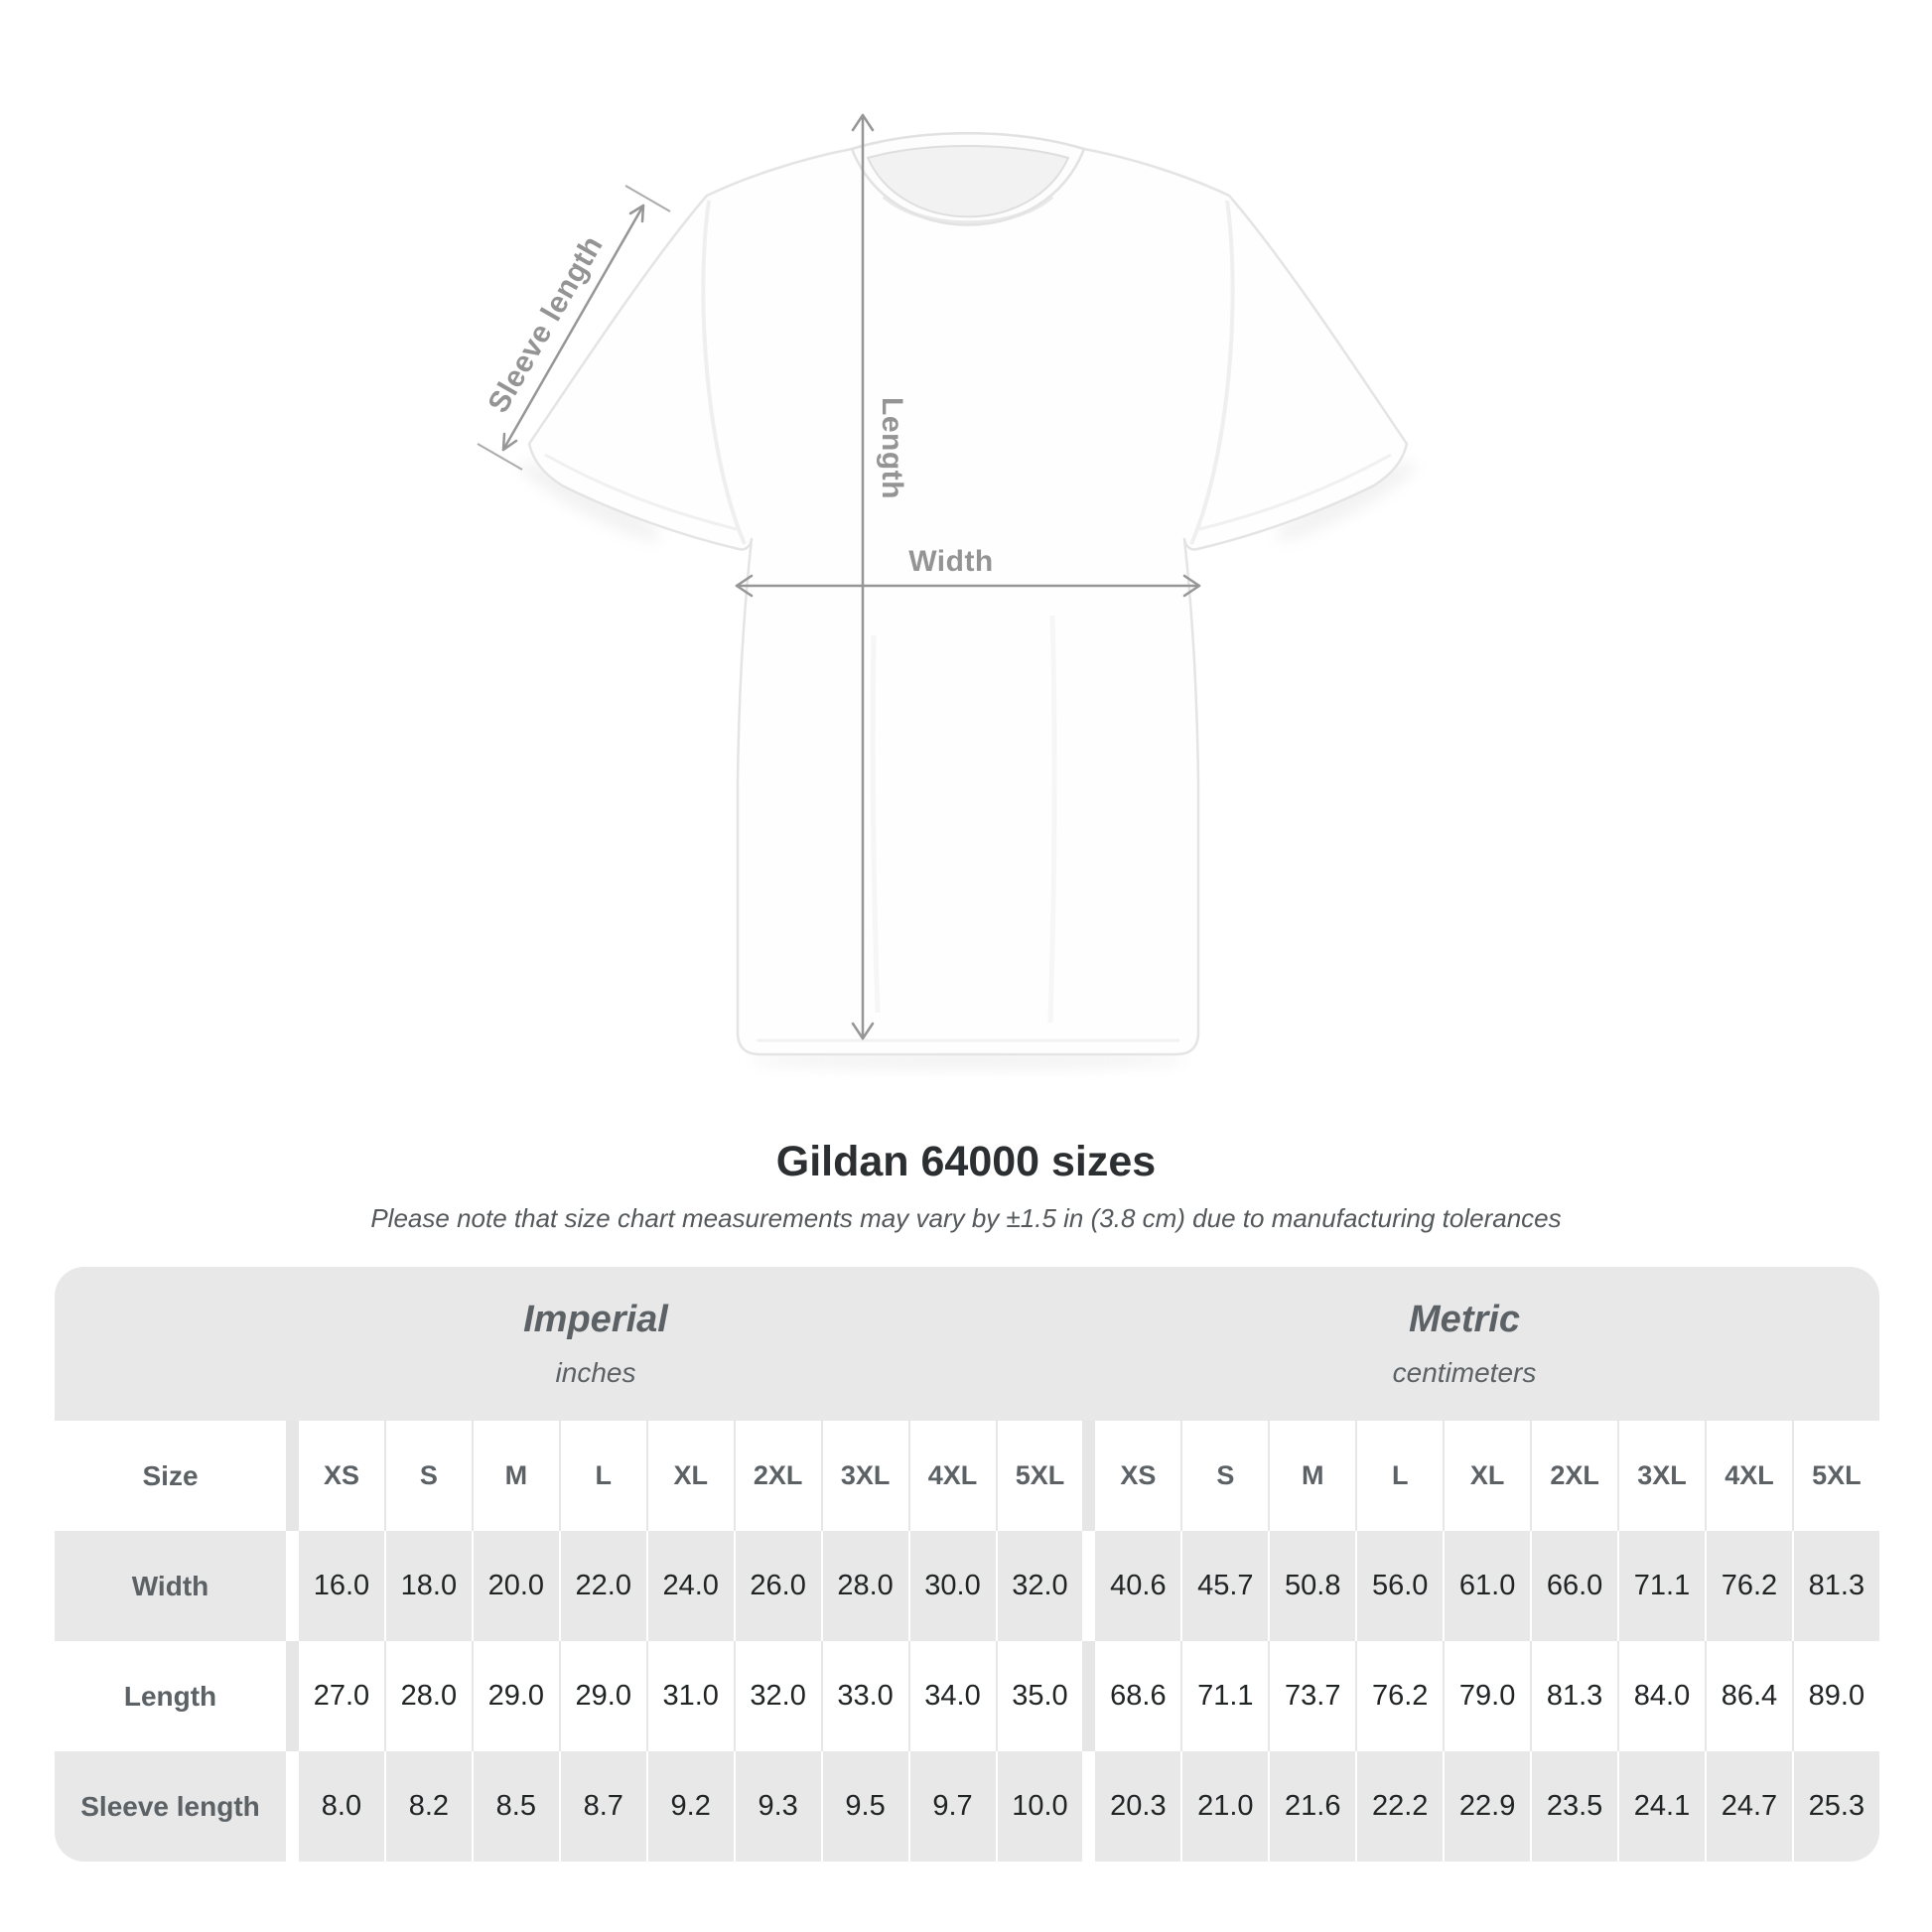  Describe the element at coordinates (1138, 1476) in the screenshot. I see `size-header-row-value: XS` at that location.